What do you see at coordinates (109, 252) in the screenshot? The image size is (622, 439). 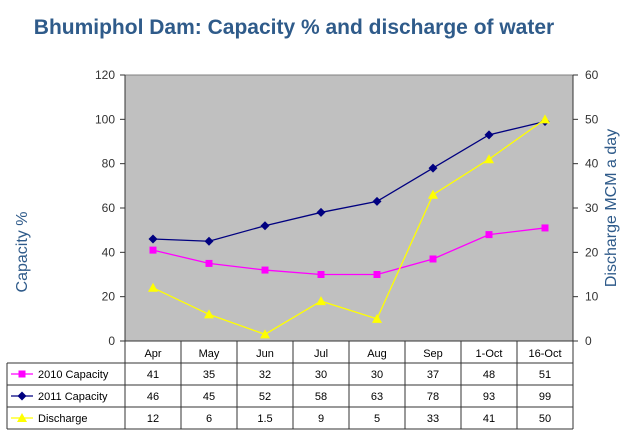 I see `y-left-tick-label: 40` at bounding box center [109, 252].